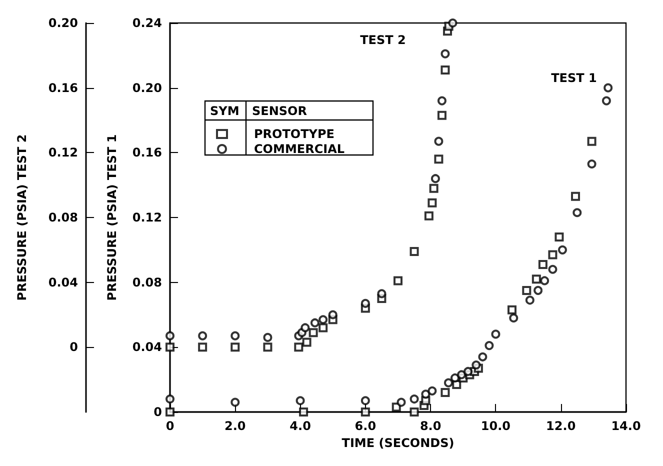 This screenshot has height=466, width=663. I want to click on legend-label: PROTOTYPE, so click(294, 134).